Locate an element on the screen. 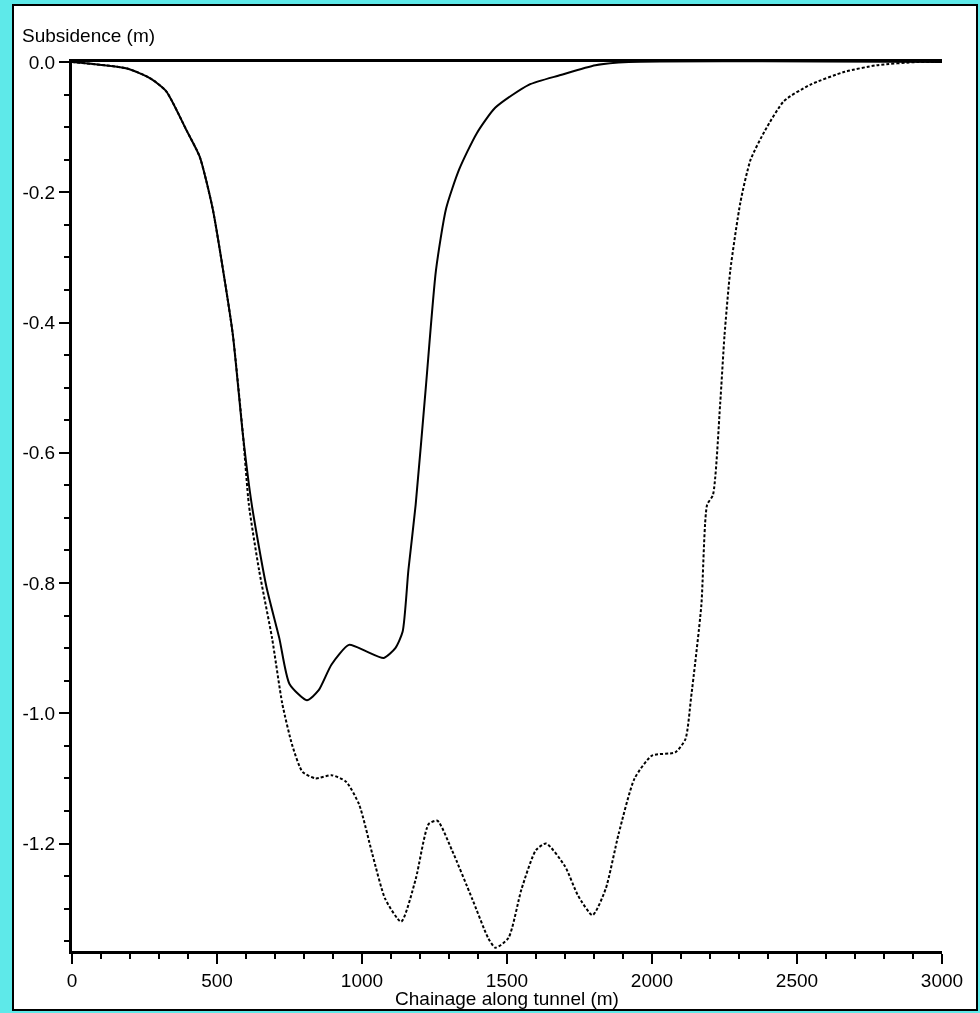 The width and height of the screenshot is (980, 1013). x-tick-label: 3000 is located at coordinates (942, 980).